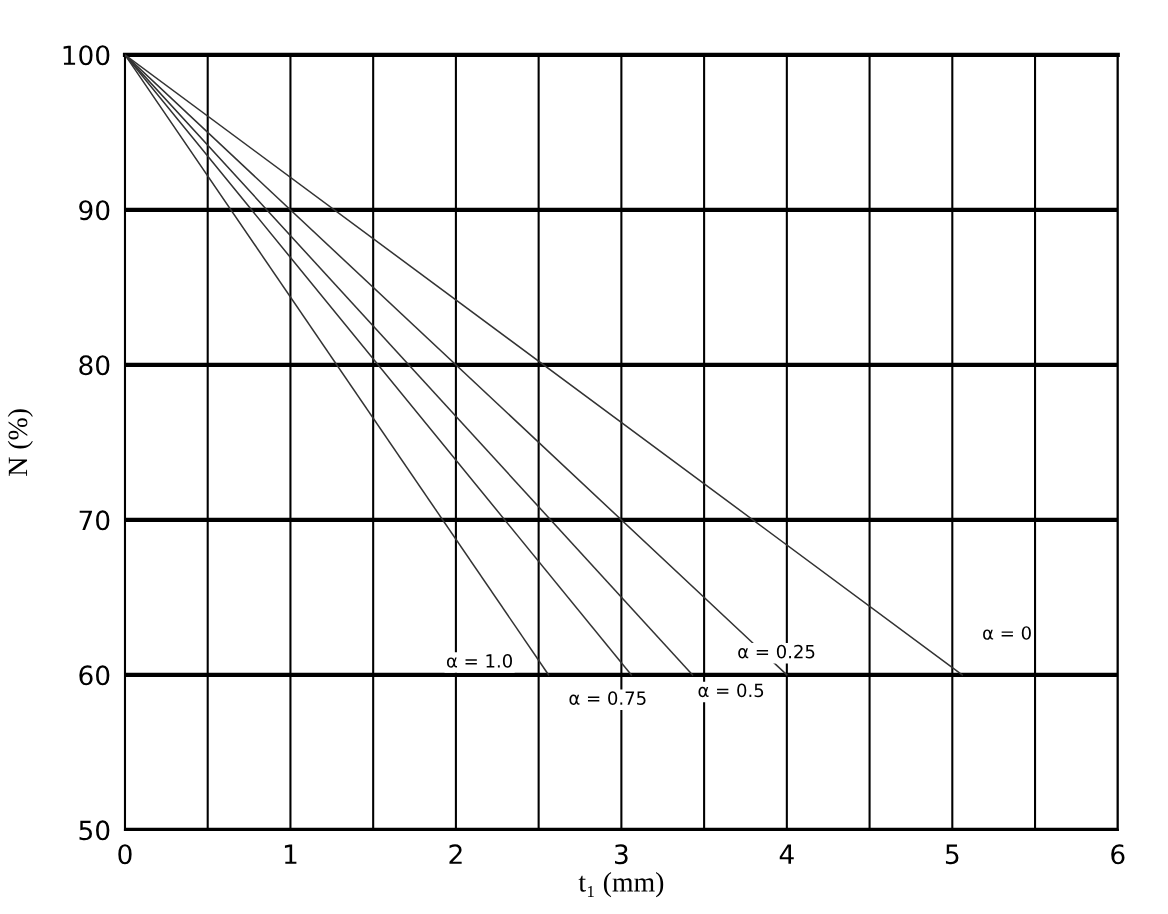  What do you see at coordinates (786, 854) in the screenshot?
I see `x-tick-label: 4` at bounding box center [786, 854].